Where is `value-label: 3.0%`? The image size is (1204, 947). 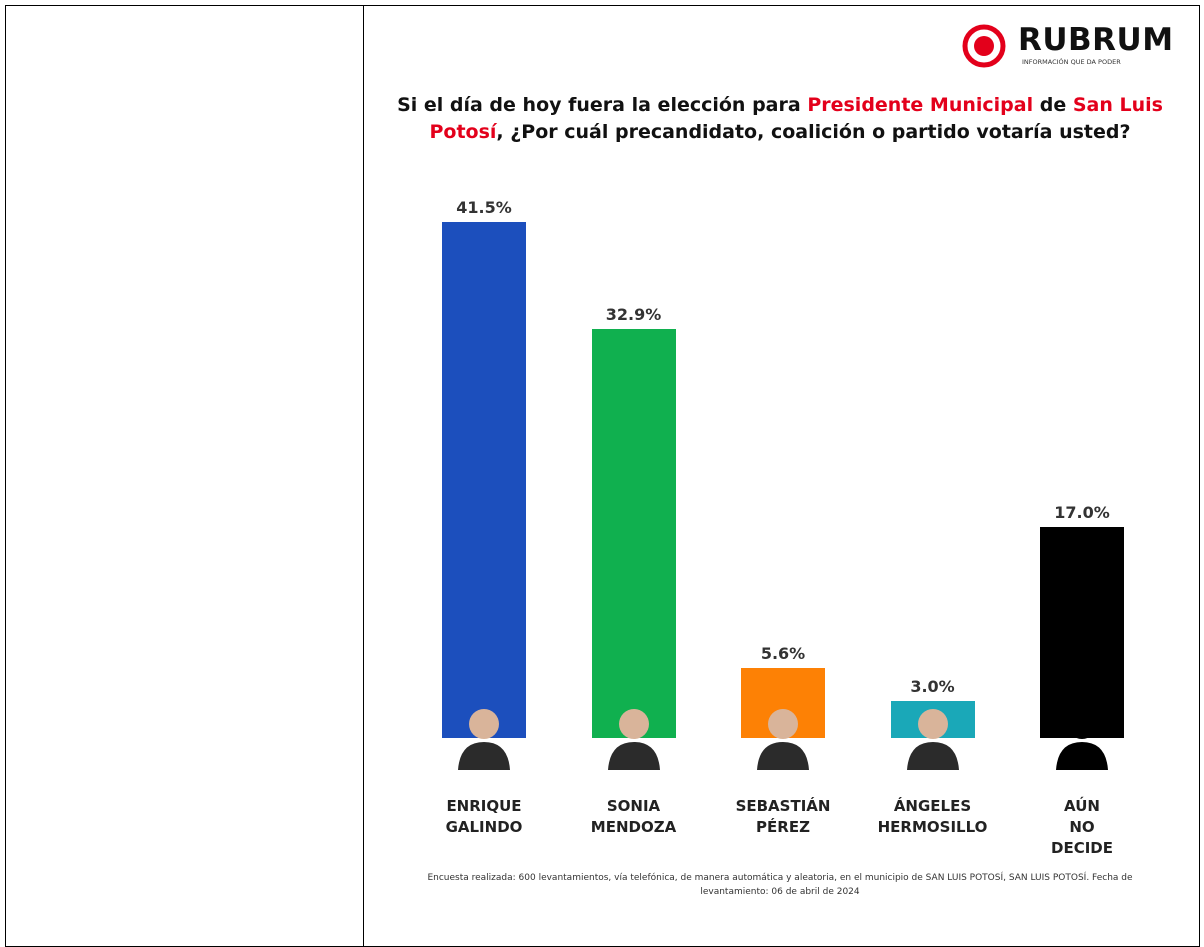 value-label: 3.0% is located at coordinates (932, 686).